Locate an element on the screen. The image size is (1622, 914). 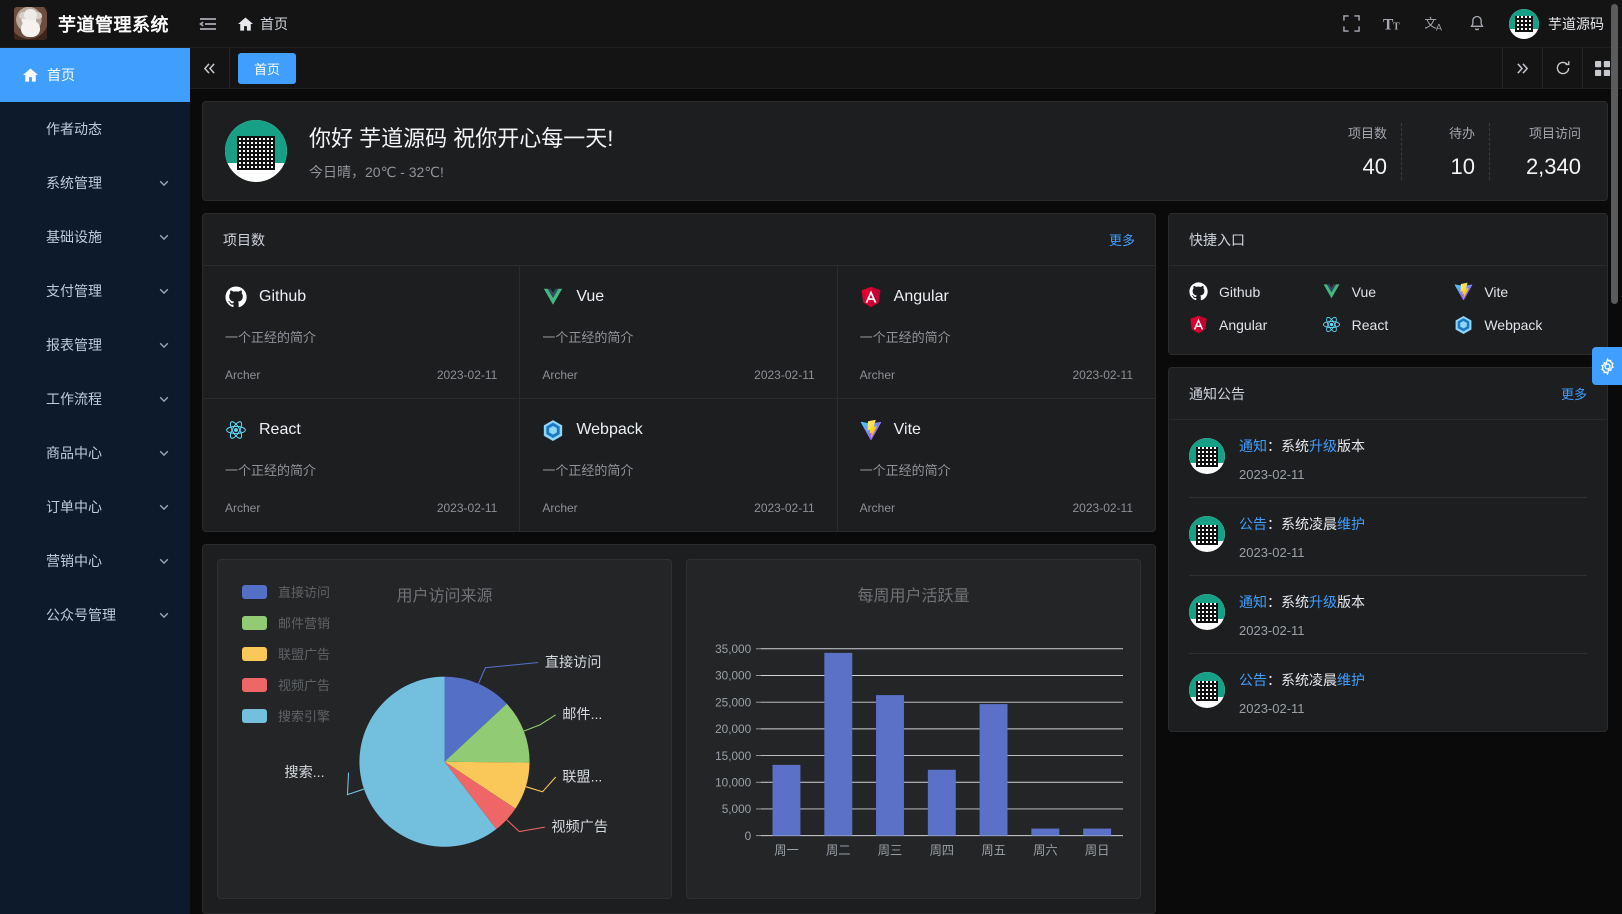
project-card-5: Vite 一个正经的简介 Archer 2023-02-11 is located at coordinates (996, 465).